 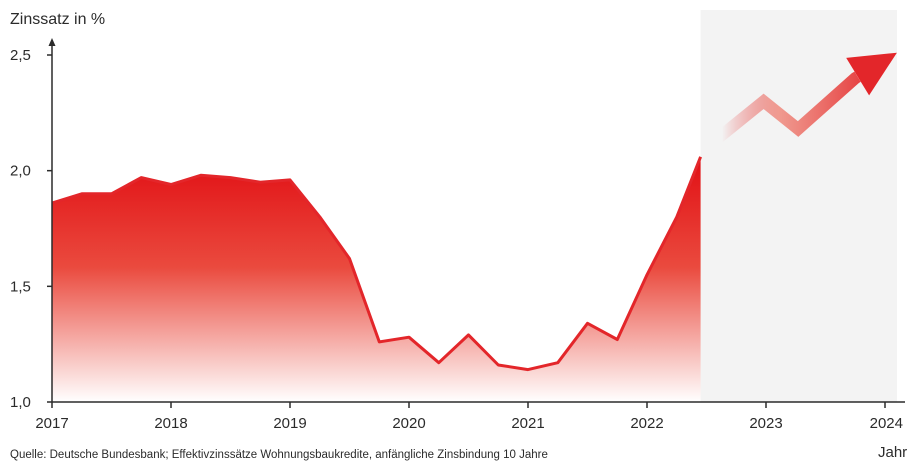 What do you see at coordinates (20, 171) in the screenshot?
I see `y-tick-label: 2,0` at bounding box center [20, 171].